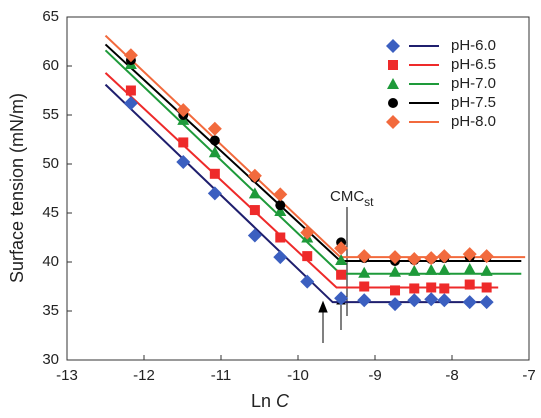 The height and width of the screenshot is (418, 541). Describe the element at coordinates (369, 202) in the screenshot. I see `annotation-subscript: st` at that location.